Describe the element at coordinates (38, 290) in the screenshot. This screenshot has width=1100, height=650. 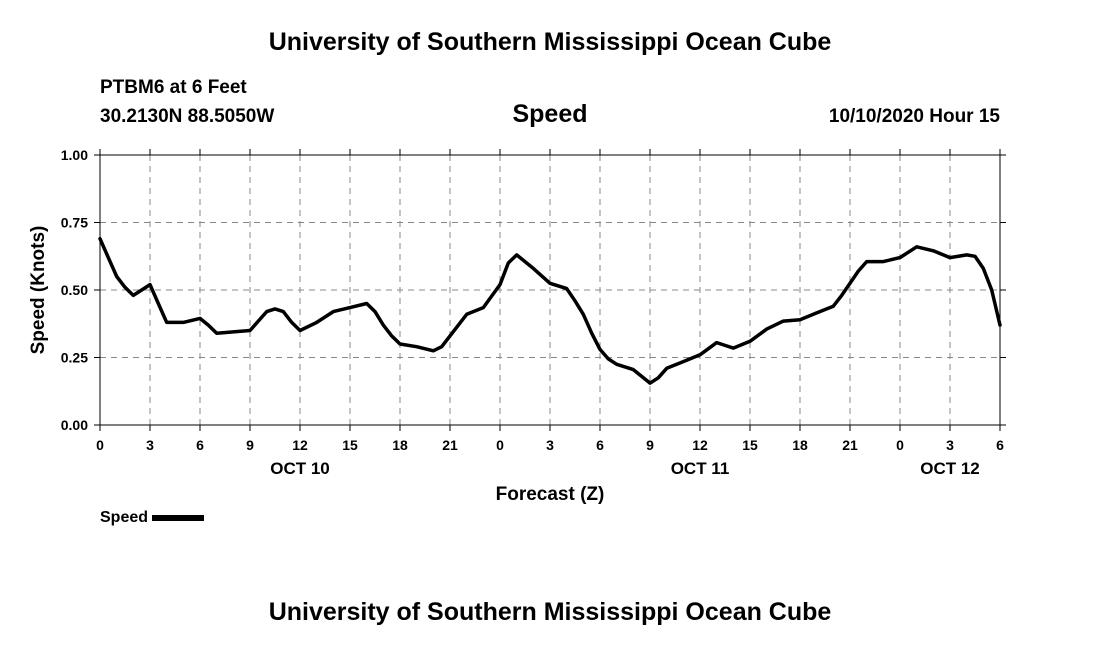
I see `y-axis-label: Speed (Knots)` at that location.